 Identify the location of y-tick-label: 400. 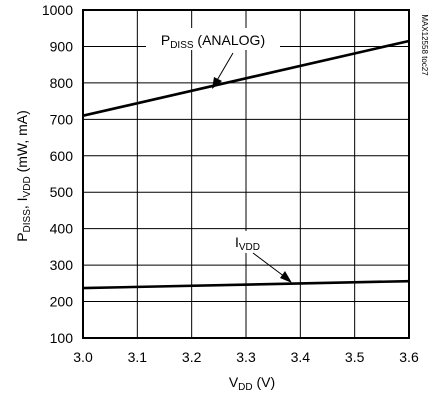
(62, 229).